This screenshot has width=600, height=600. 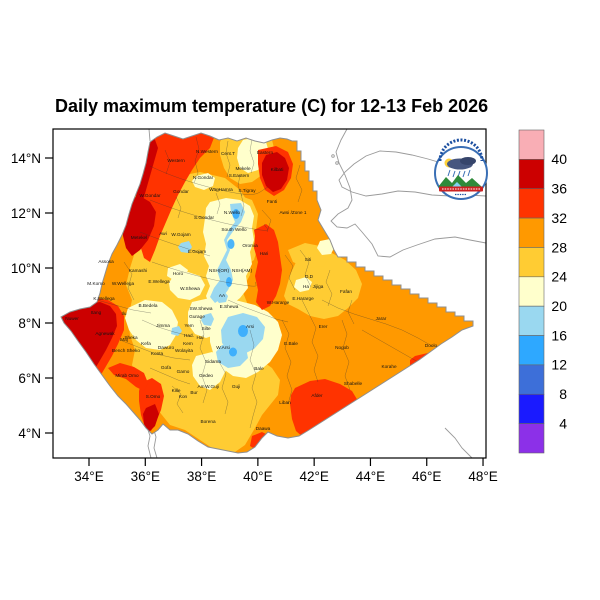 I want to click on region-label: Hari, so click(x=264, y=253).